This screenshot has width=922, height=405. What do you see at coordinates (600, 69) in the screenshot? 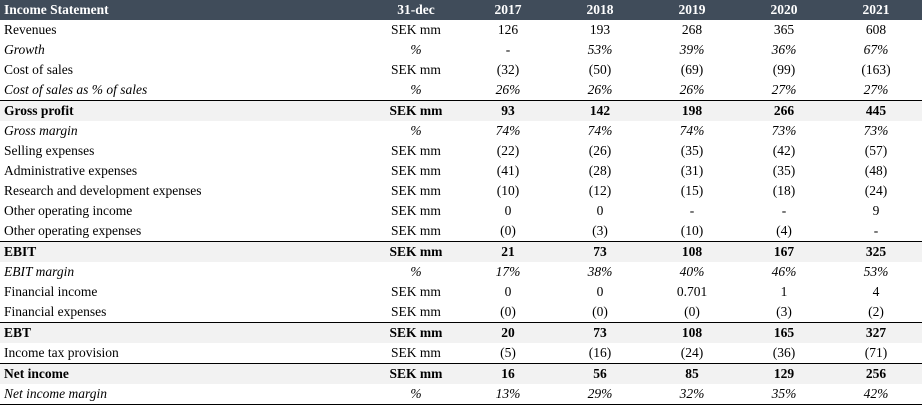
I see `row-value: (50)` at bounding box center [600, 69].